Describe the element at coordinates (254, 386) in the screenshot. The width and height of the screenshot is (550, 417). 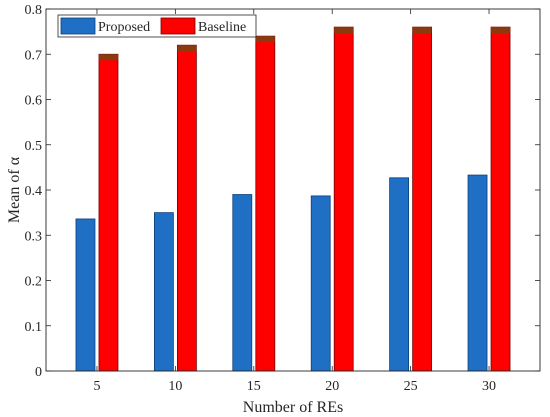
I see `x-tick-label-15: 15` at that location.